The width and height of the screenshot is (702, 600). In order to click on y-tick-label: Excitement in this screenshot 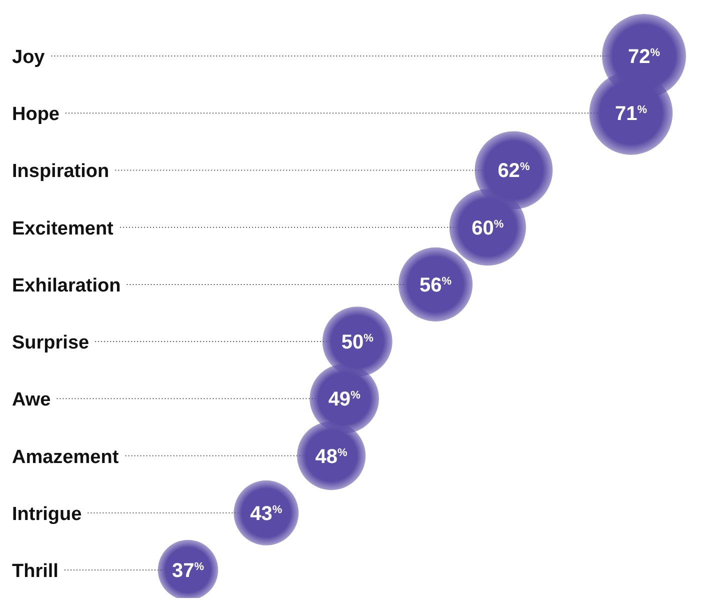, I will do `click(63, 229)`.